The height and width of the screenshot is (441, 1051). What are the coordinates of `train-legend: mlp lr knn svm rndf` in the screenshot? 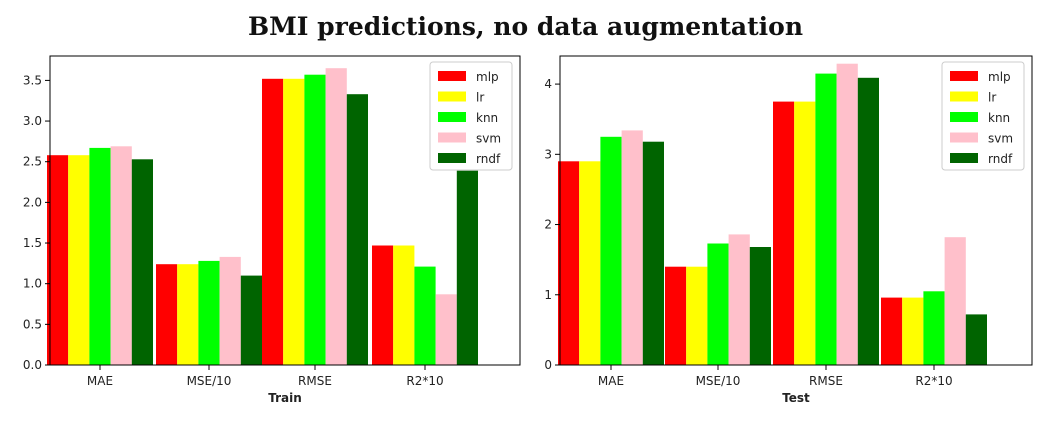 It's located at (471, 116).